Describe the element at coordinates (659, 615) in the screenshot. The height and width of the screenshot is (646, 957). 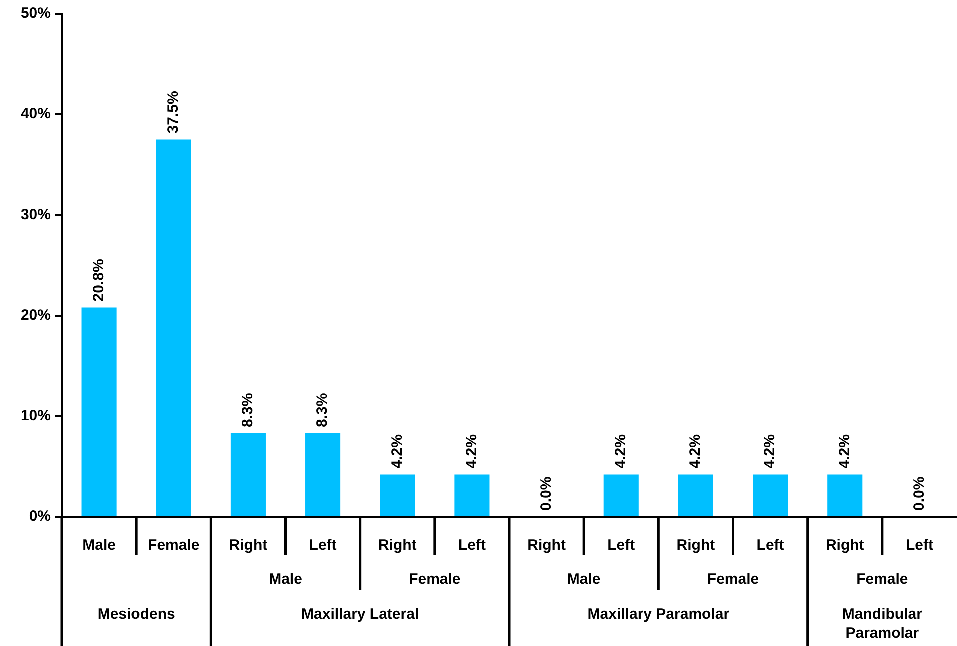
I see `text: Maxillary Paramolar` at that location.